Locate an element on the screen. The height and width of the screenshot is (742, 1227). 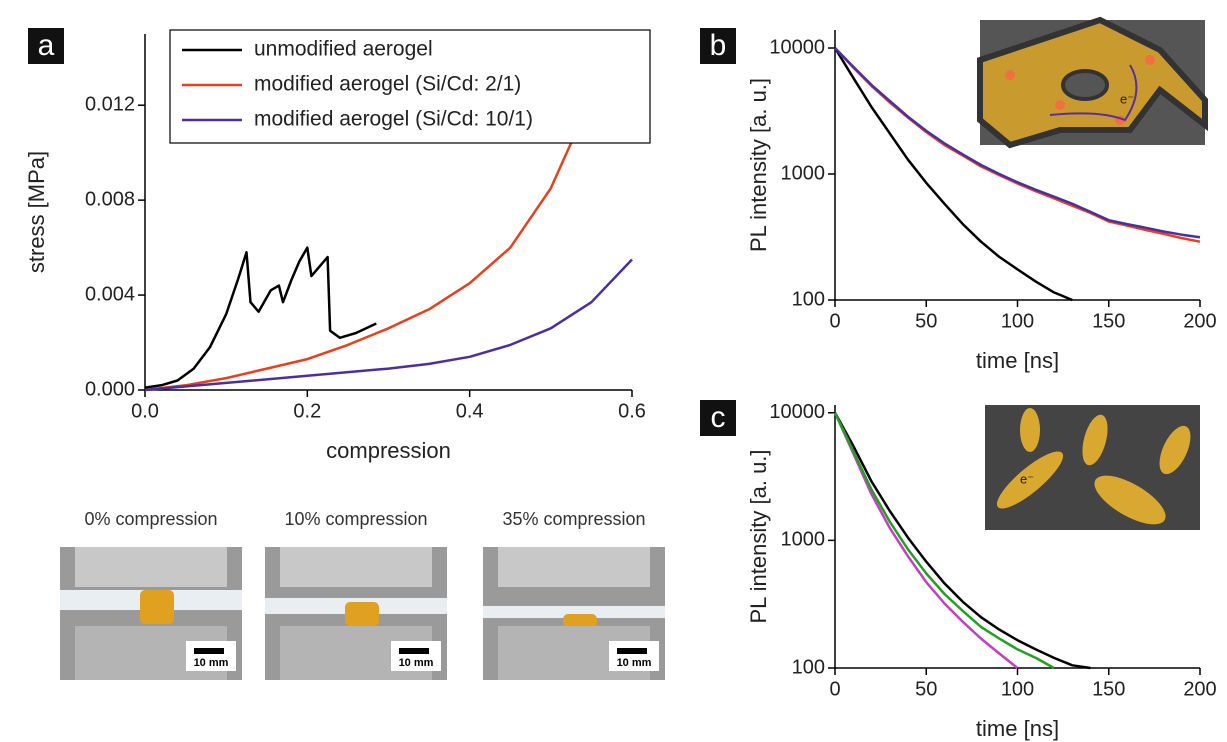
inset-b is located at coordinates (1092, 82).